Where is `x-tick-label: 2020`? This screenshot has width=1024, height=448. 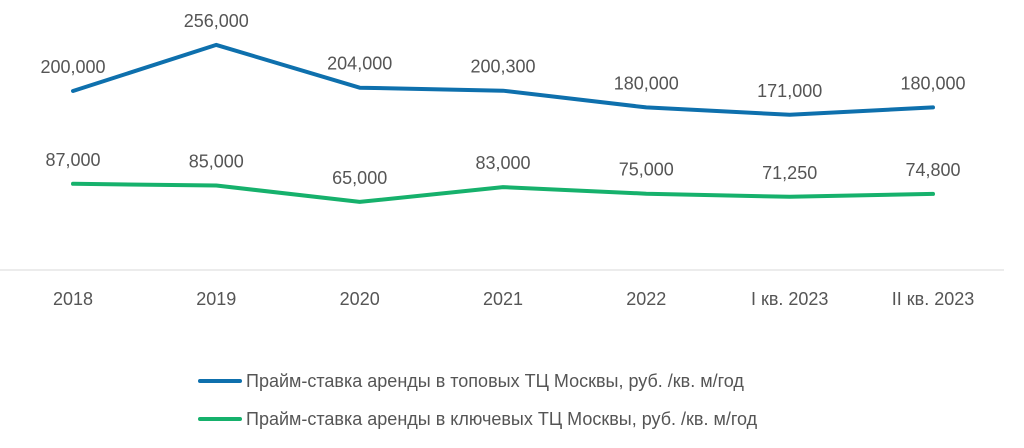 x-tick-label: 2020 is located at coordinates (360, 299).